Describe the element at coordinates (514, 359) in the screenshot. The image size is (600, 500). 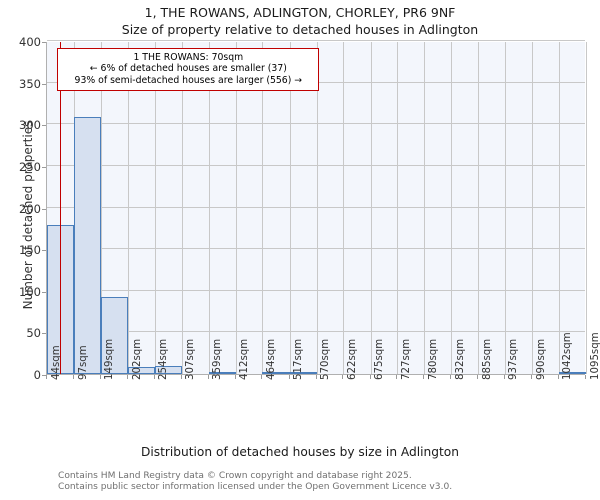
I see `x-axis-tick-label: 937sqm` at that location.